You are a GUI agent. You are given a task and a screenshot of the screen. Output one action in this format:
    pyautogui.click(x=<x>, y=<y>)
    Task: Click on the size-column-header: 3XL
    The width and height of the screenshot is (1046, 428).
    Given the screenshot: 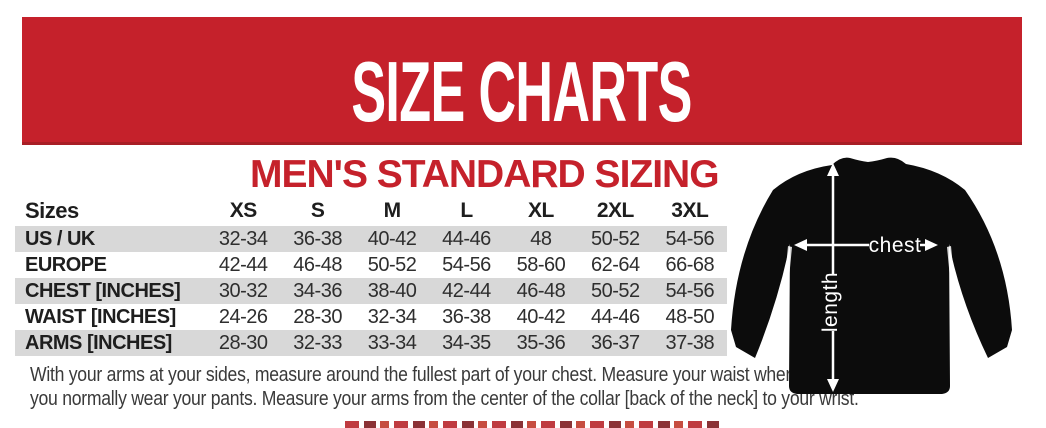 What is the action you would take?
    pyautogui.click(x=690, y=210)
    